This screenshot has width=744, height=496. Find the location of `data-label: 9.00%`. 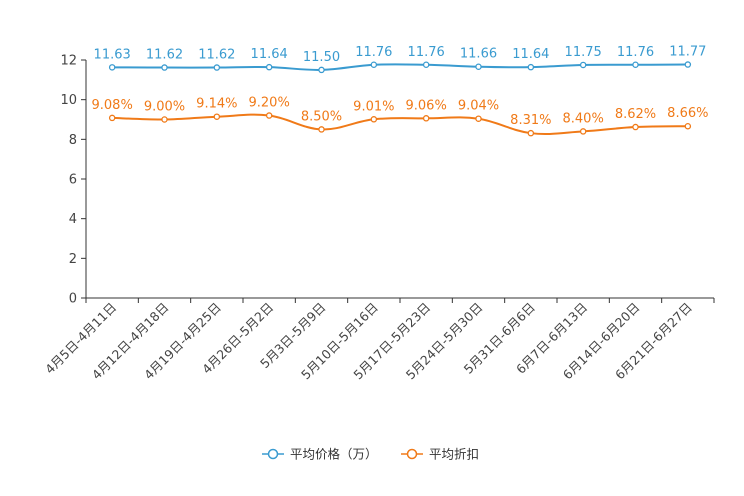

data-label: 9.00% is located at coordinates (164, 107).